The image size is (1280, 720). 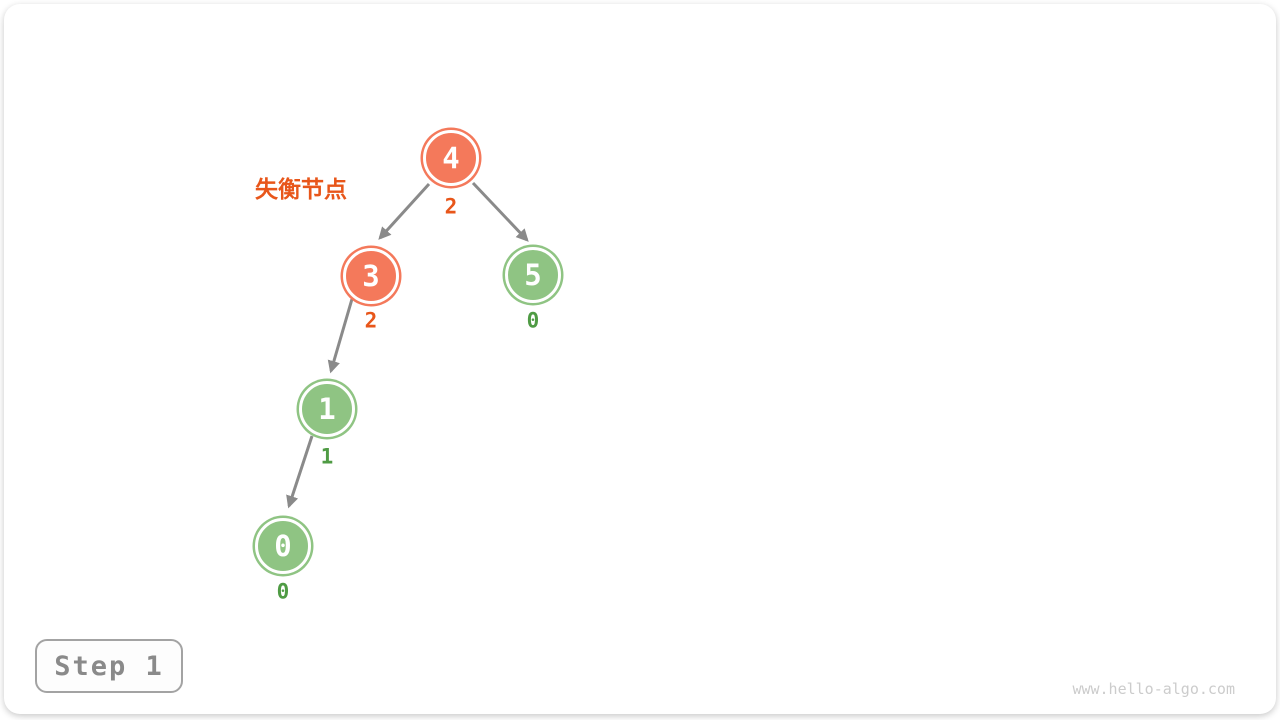 I want to click on step-badge: Step 1, so click(x=109, y=666).